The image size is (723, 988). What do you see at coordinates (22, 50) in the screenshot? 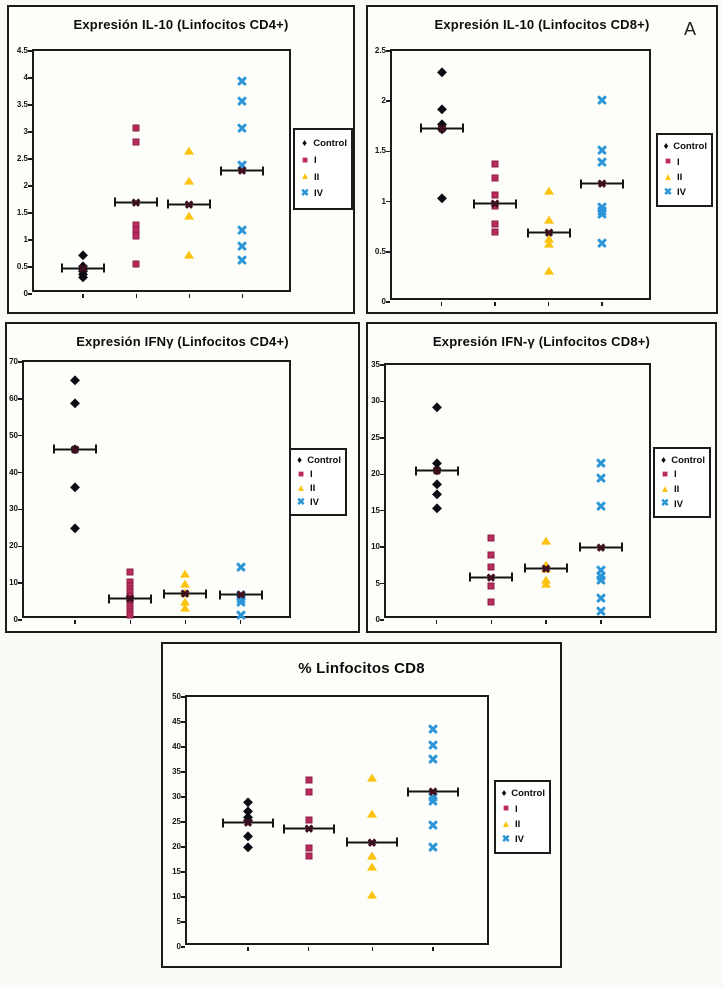
I see `y-axis-tick-label: 4.5` at bounding box center [22, 50].